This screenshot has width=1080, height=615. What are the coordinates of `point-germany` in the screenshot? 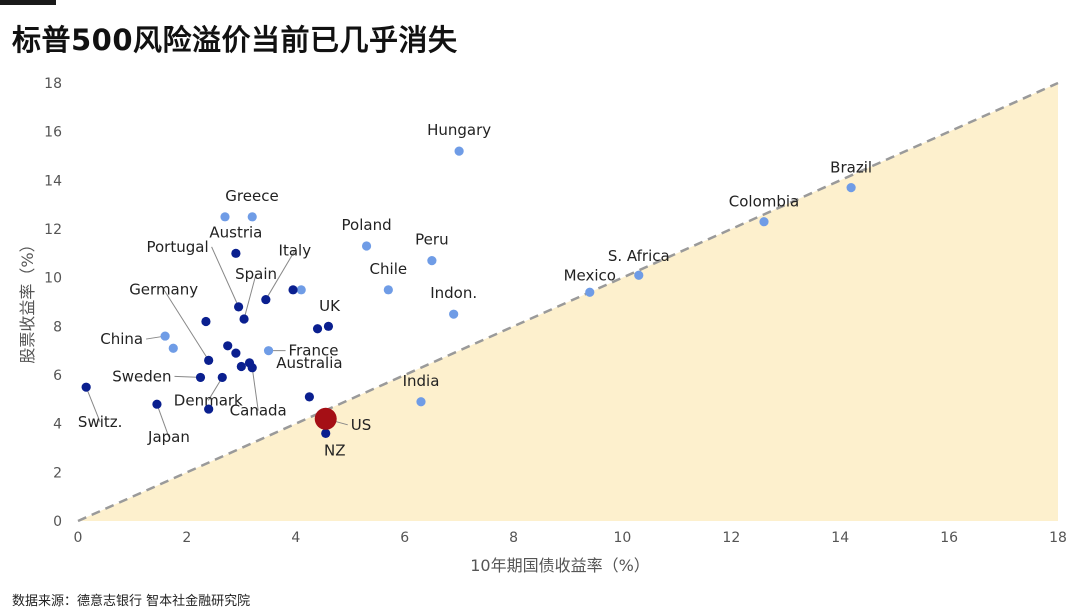 It's located at (209, 360).